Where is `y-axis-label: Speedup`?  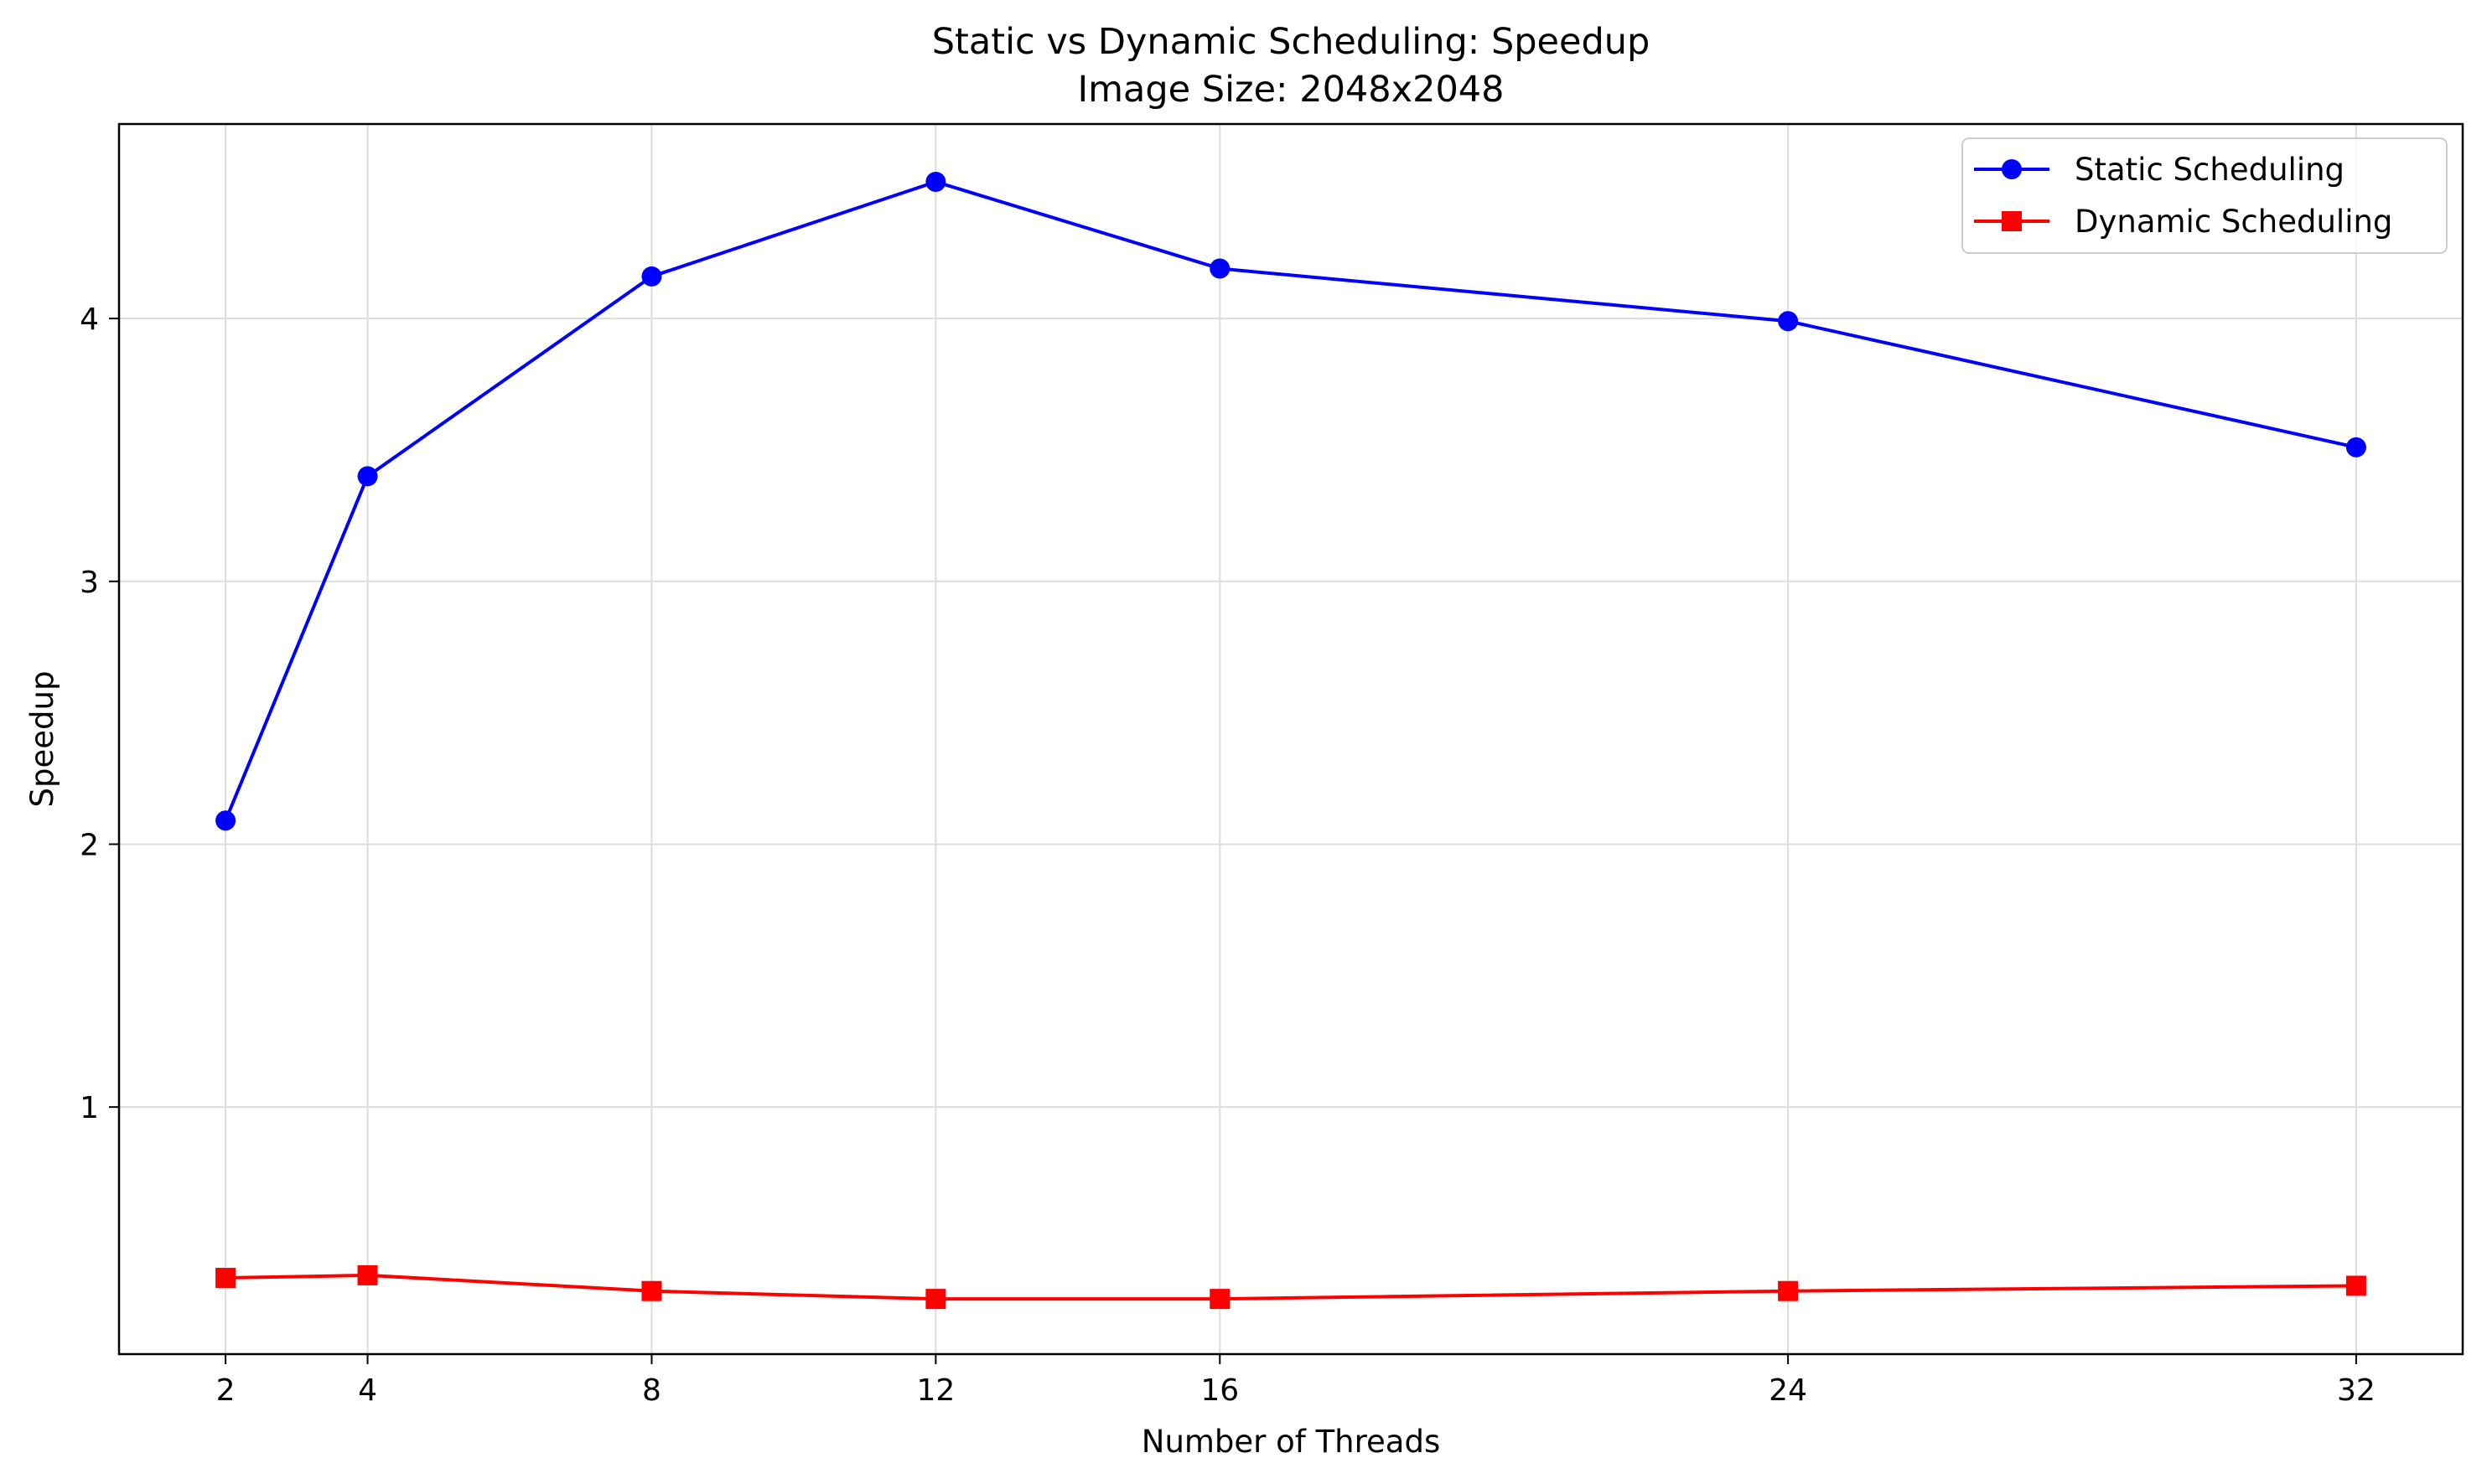
y-axis-label: Speedup is located at coordinates (42, 739).